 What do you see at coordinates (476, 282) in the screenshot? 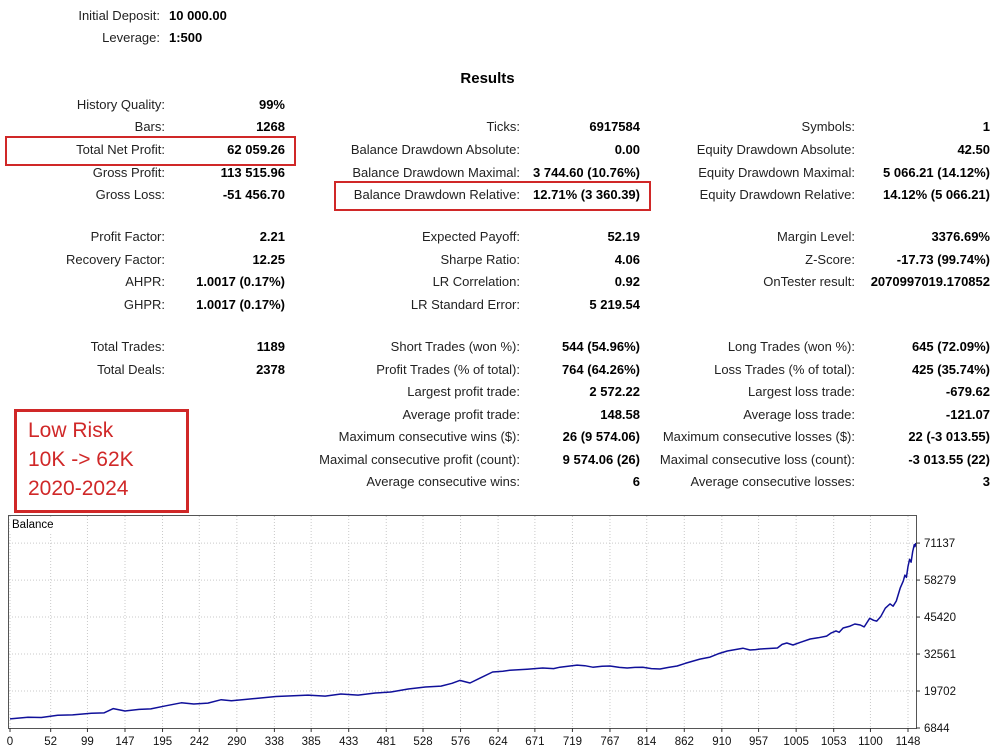
I see `stat-label: LR Correlation:` at bounding box center [476, 282].